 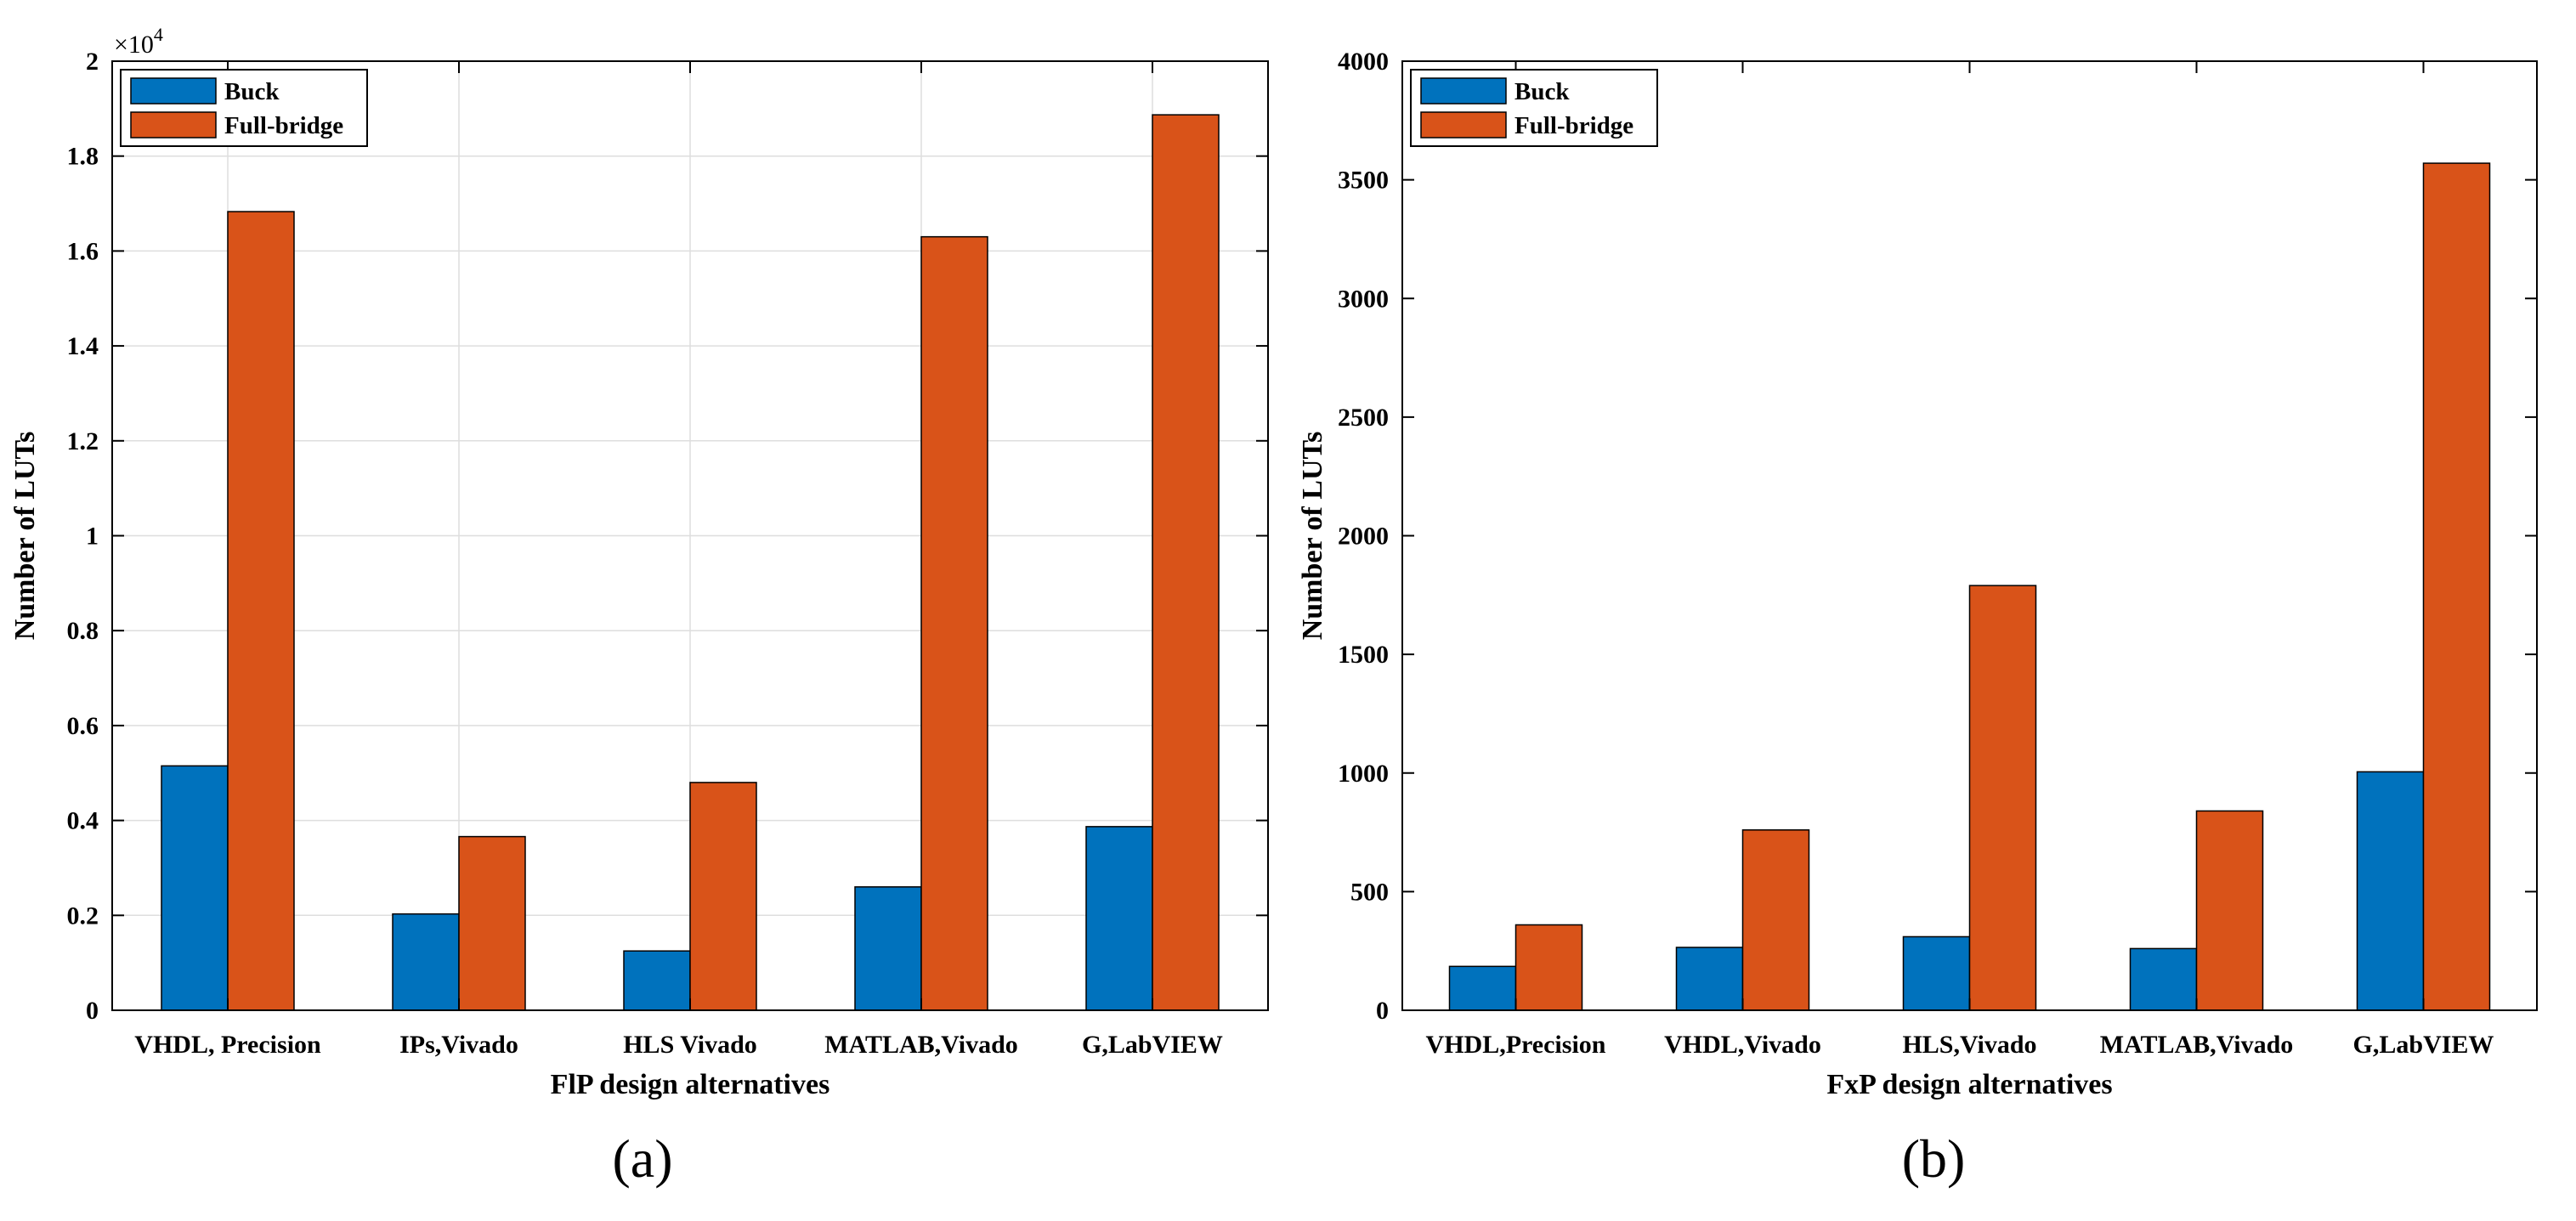 What do you see at coordinates (459, 1045) in the screenshot?
I see `x-tick-label: IPs,Vivado` at bounding box center [459, 1045].